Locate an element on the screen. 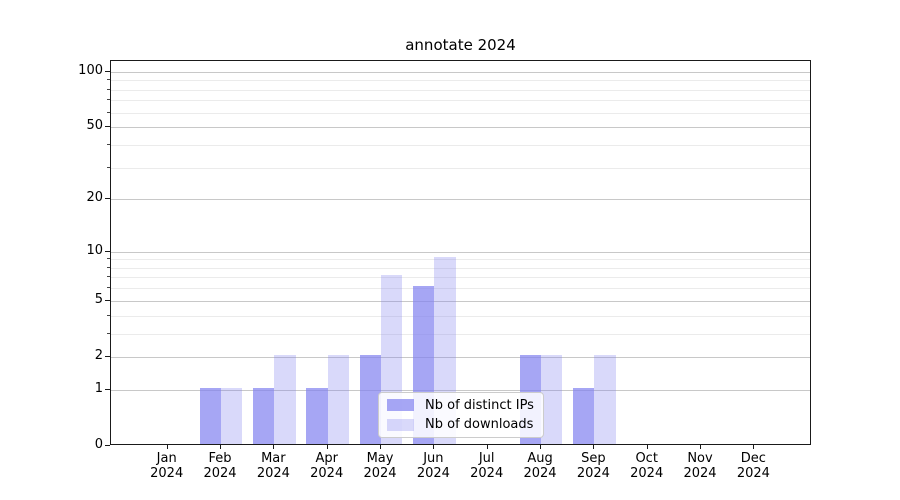 This screenshot has height=500, width=900. y-tick-label: 20 is located at coordinates (94, 198).